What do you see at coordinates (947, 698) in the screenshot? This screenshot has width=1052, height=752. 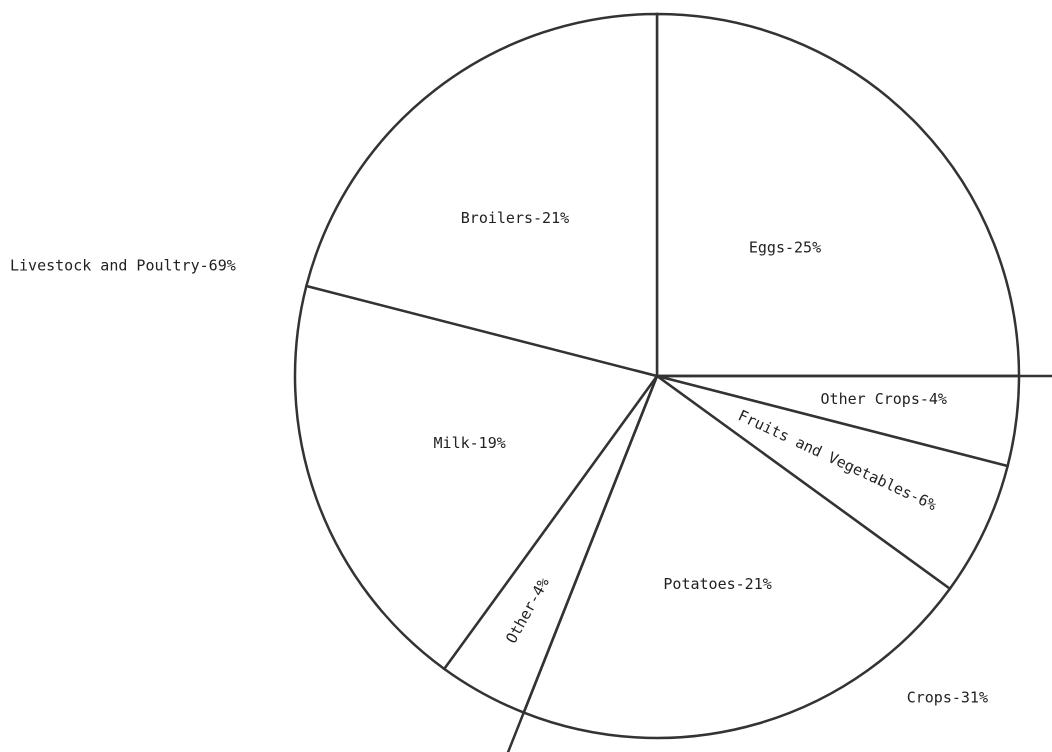 I see `group-label: Crops-31%` at bounding box center [947, 698].